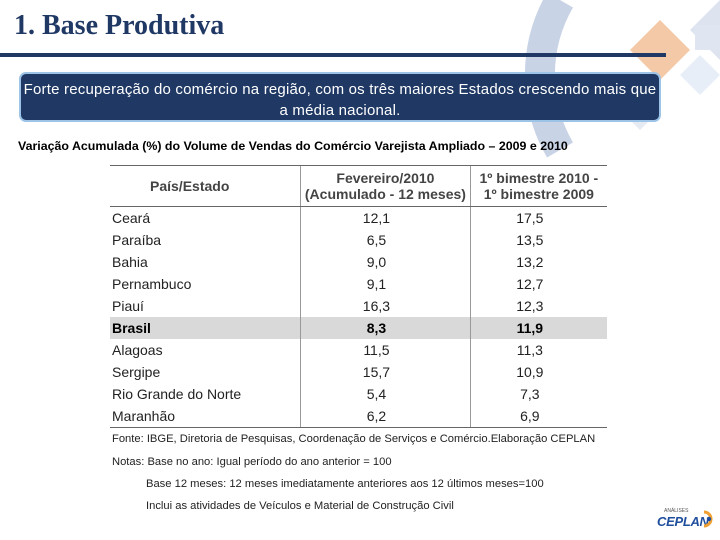 The image size is (720, 540). What do you see at coordinates (130, 262) in the screenshot?
I see `state-name: Bahia` at bounding box center [130, 262].